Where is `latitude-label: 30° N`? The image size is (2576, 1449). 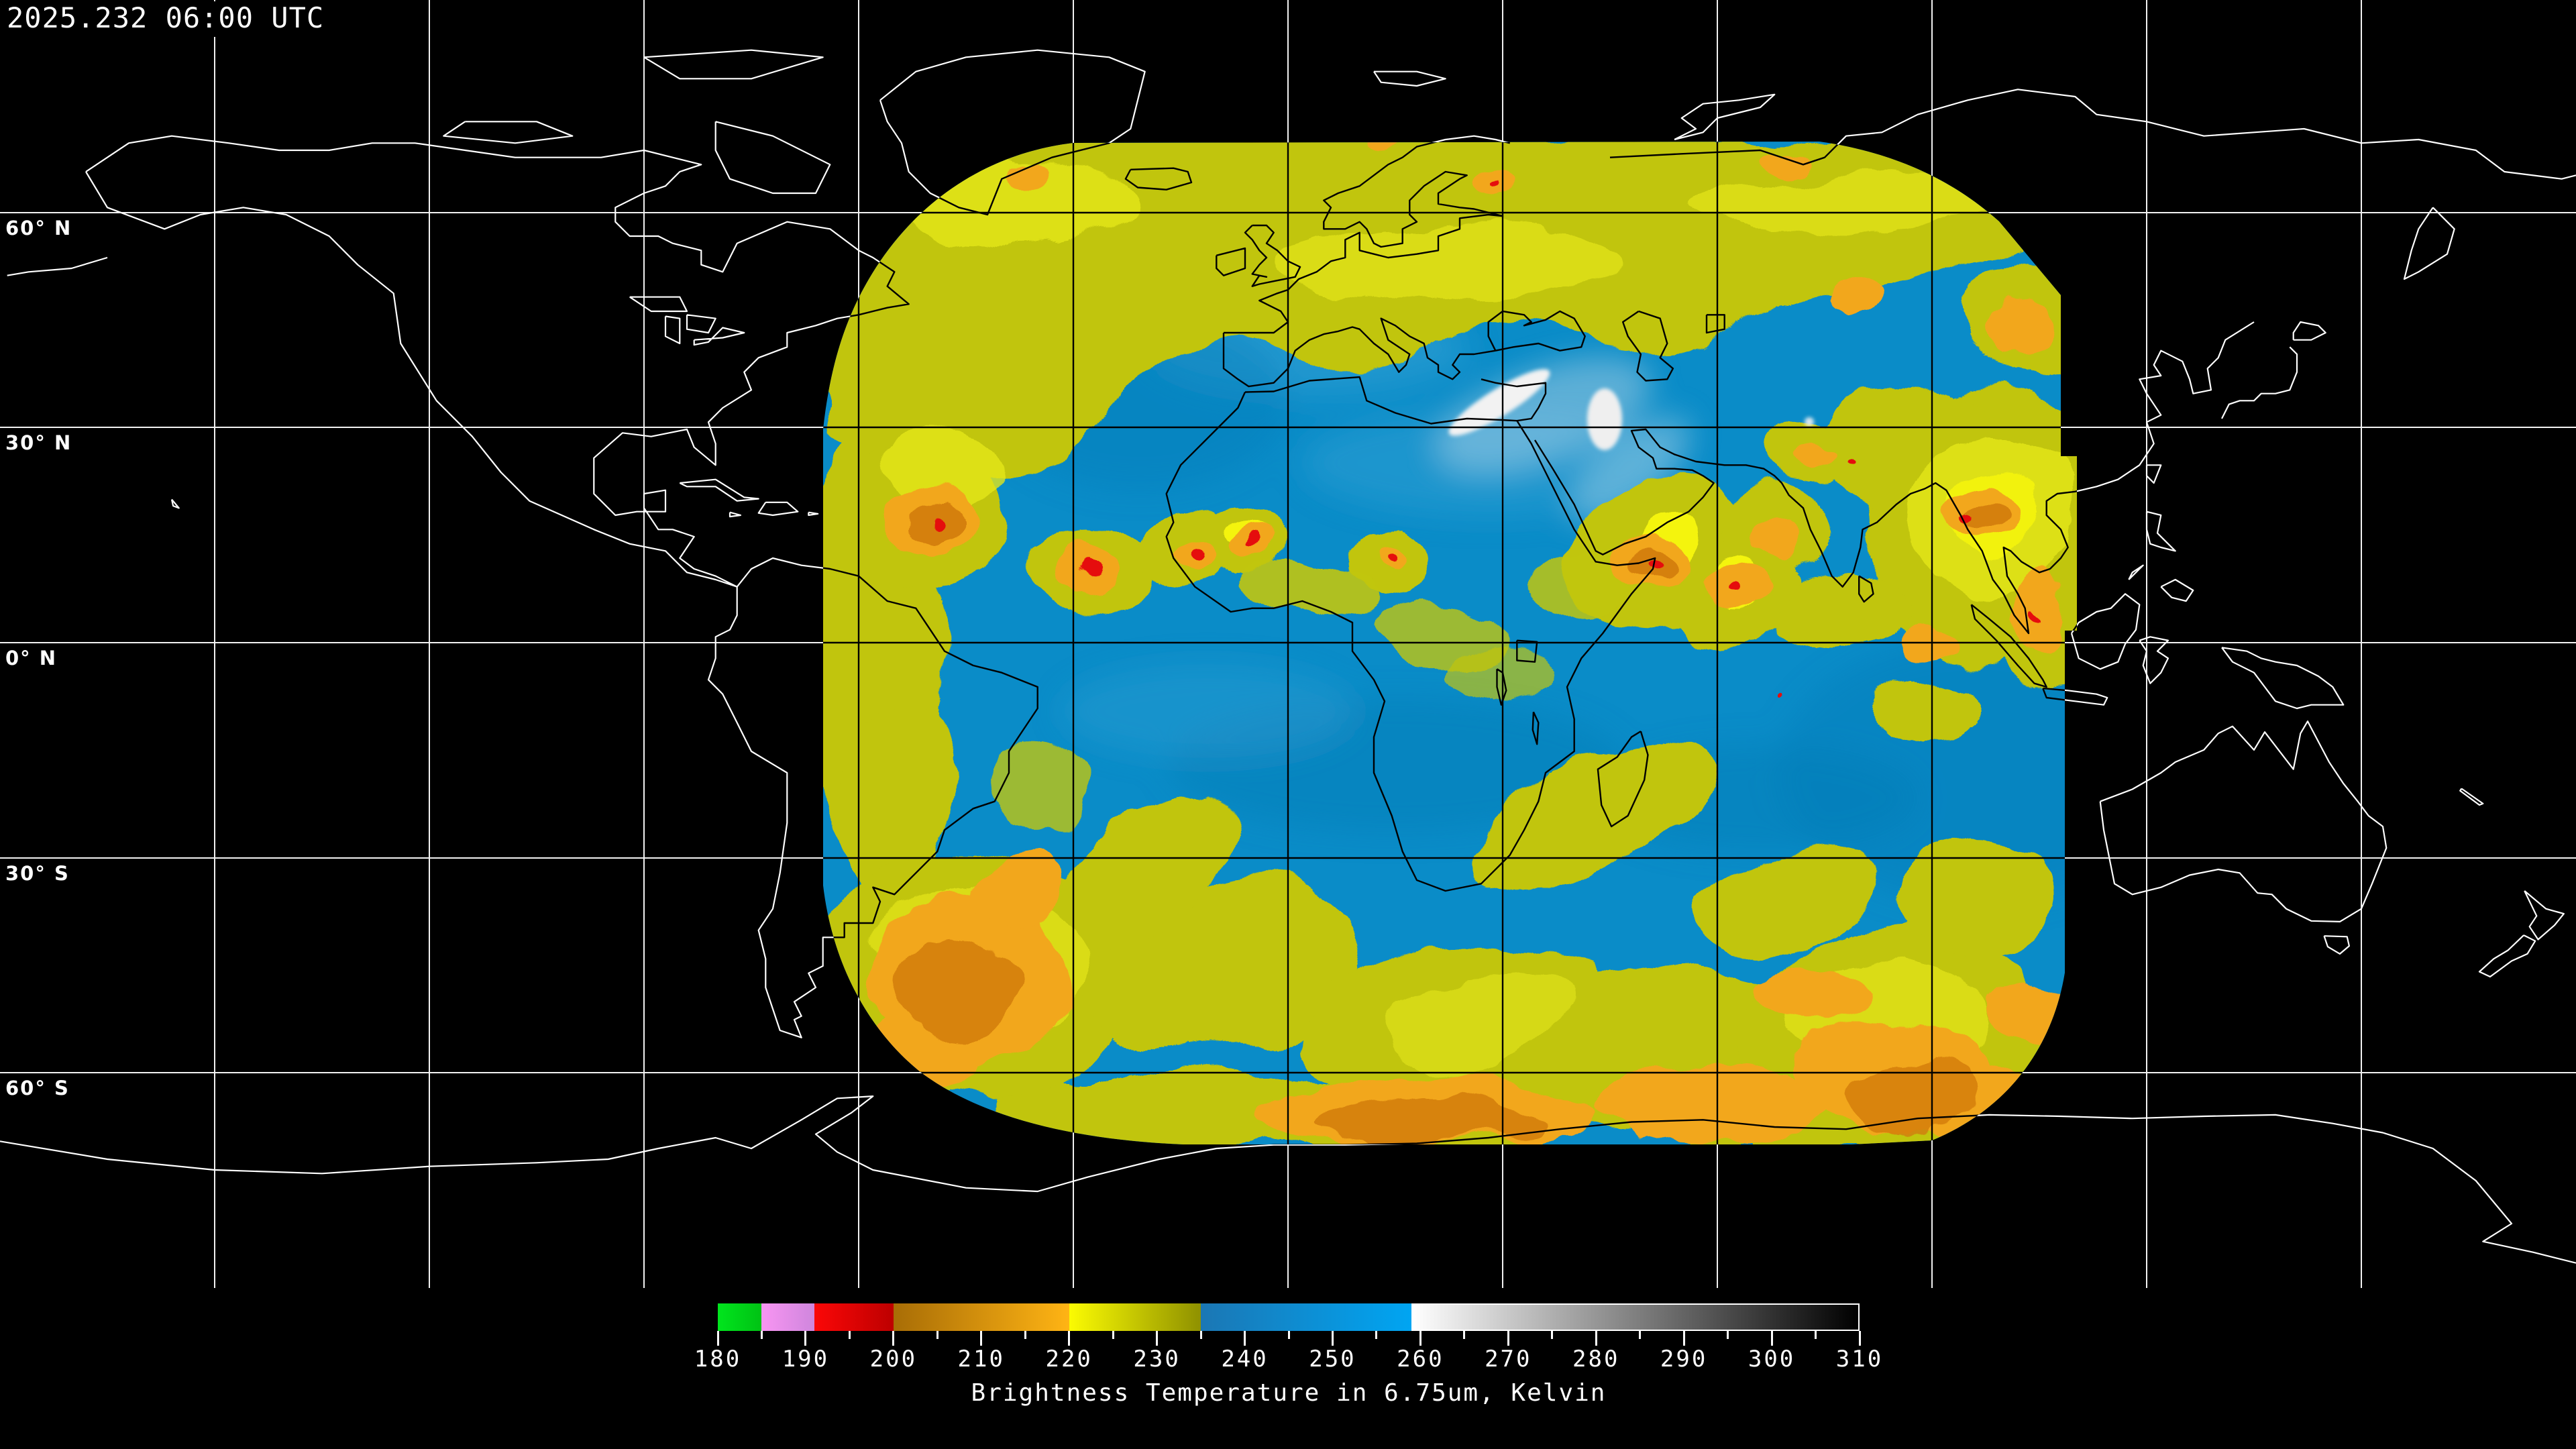 latitude-label: 30° N is located at coordinates (38, 442).